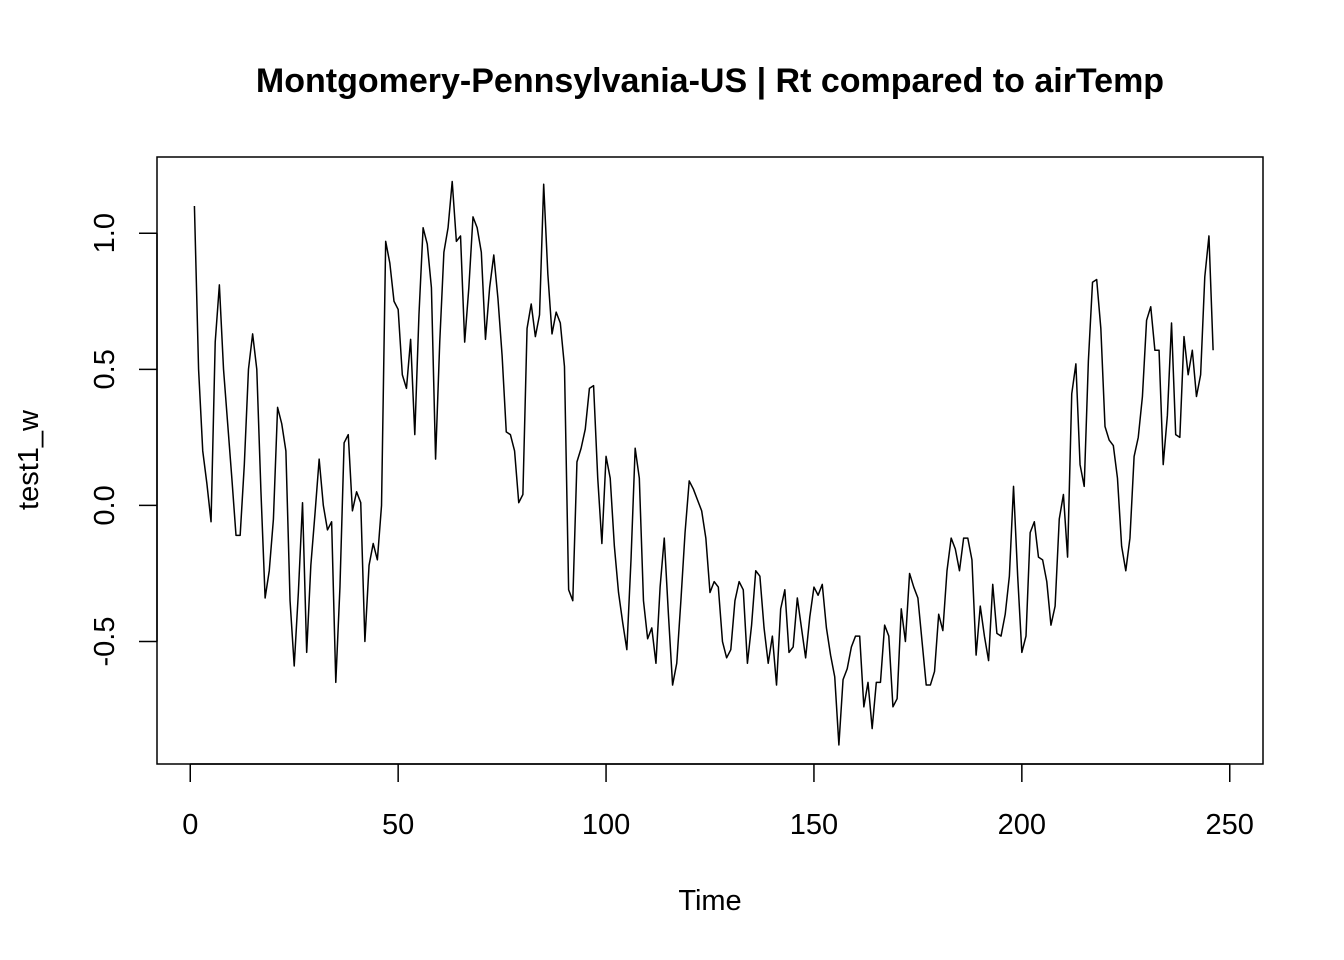 The width and height of the screenshot is (1344, 960). I want to click on x-tick-label: 150, so click(814, 825).